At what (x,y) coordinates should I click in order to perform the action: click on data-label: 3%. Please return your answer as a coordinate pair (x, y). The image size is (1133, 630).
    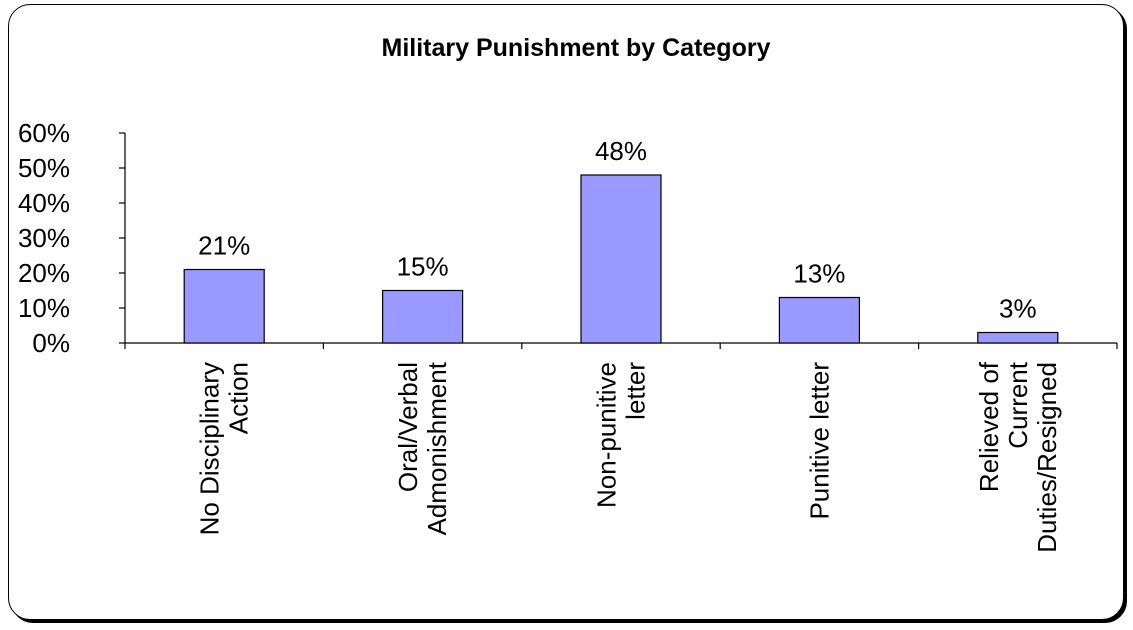
    Looking at the image, I should click on (1018, 309).